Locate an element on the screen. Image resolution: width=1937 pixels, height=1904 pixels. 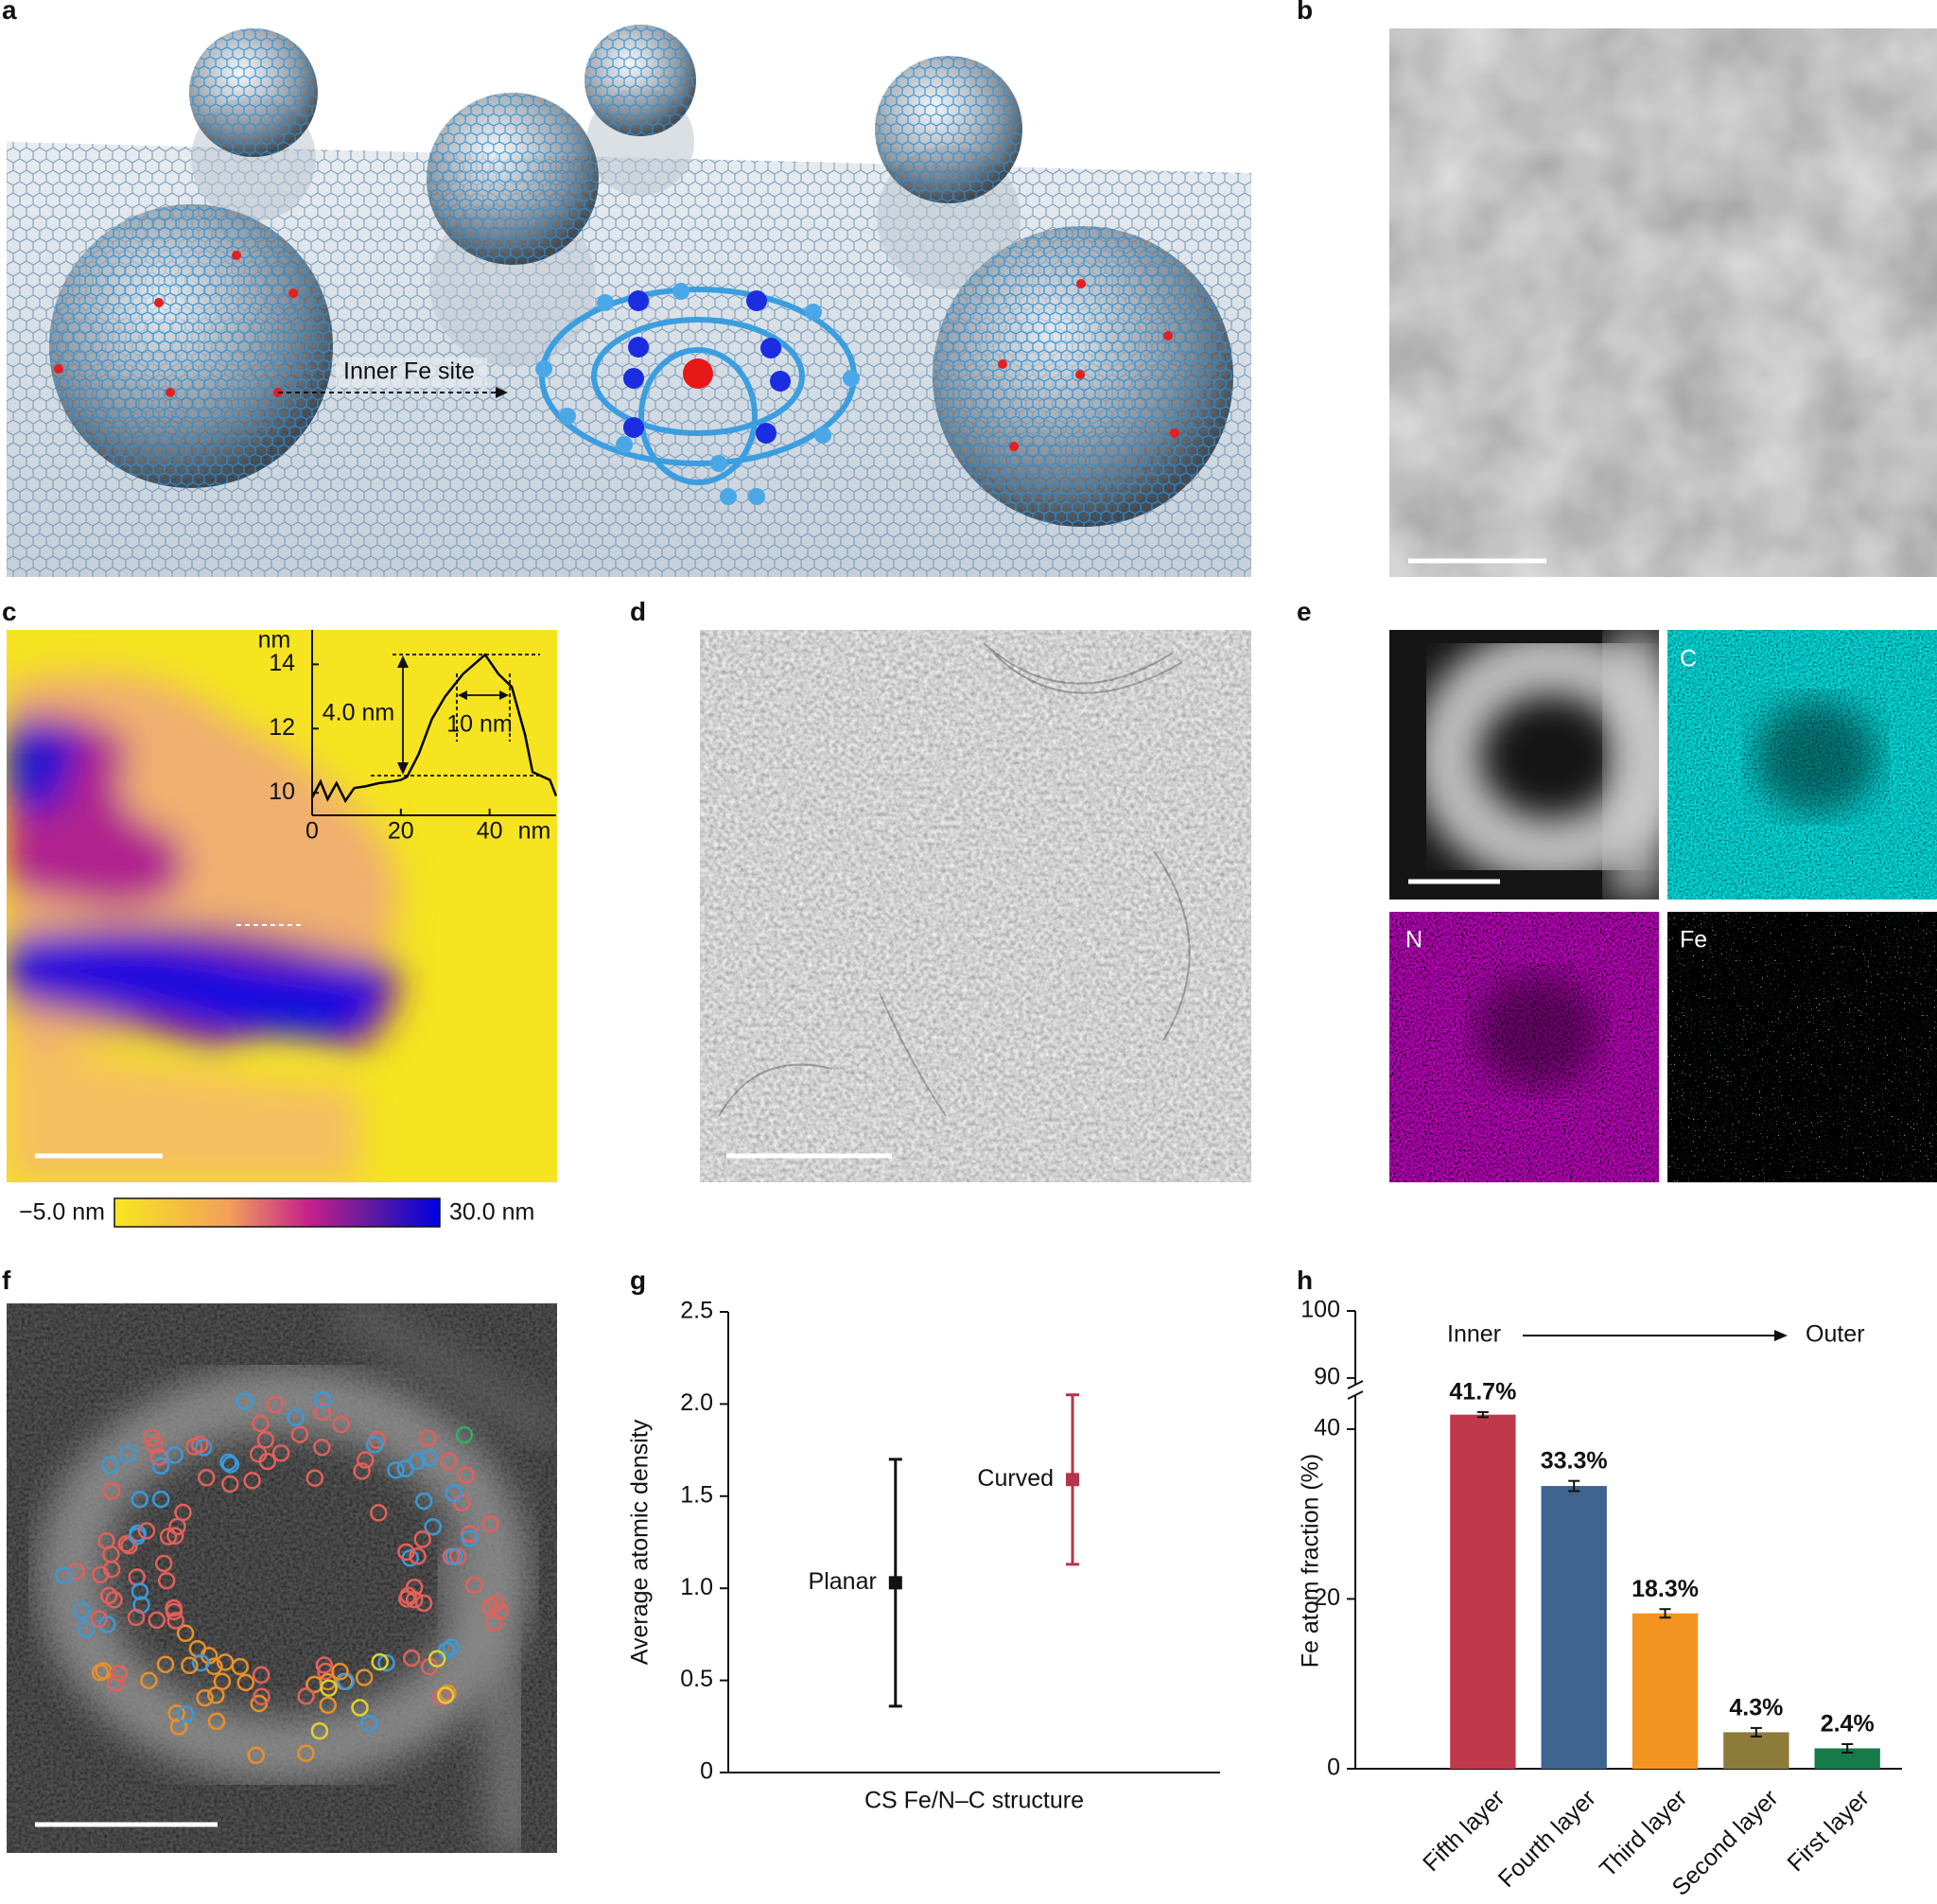
point-label: Curved is located at coordinates (1015, 1478).